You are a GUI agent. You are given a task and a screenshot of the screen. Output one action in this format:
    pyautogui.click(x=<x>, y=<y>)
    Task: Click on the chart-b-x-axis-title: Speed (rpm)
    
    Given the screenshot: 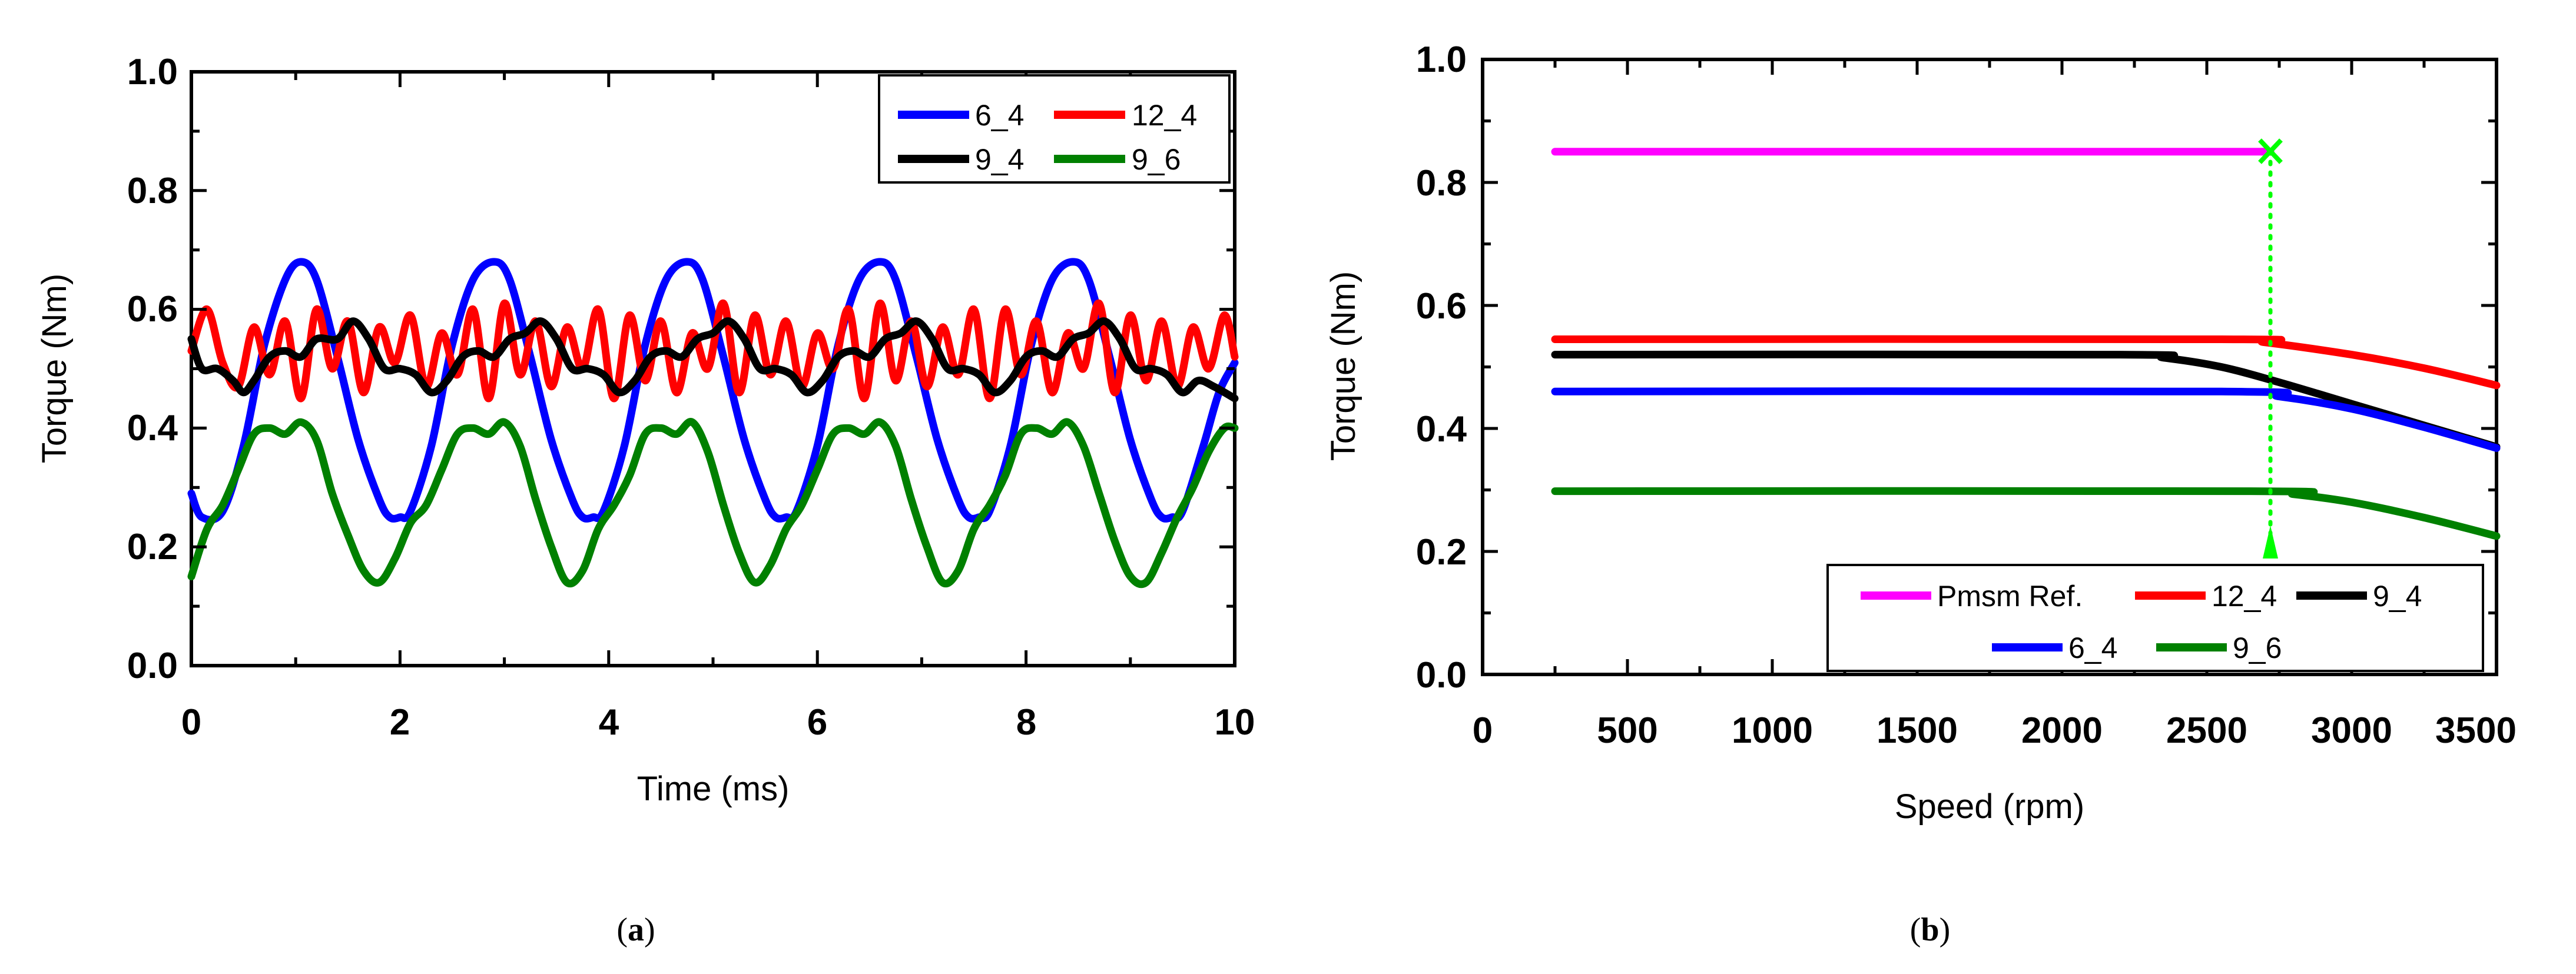 What is the action you would take?
    pyautogui.click(x=1989, y=806)
    